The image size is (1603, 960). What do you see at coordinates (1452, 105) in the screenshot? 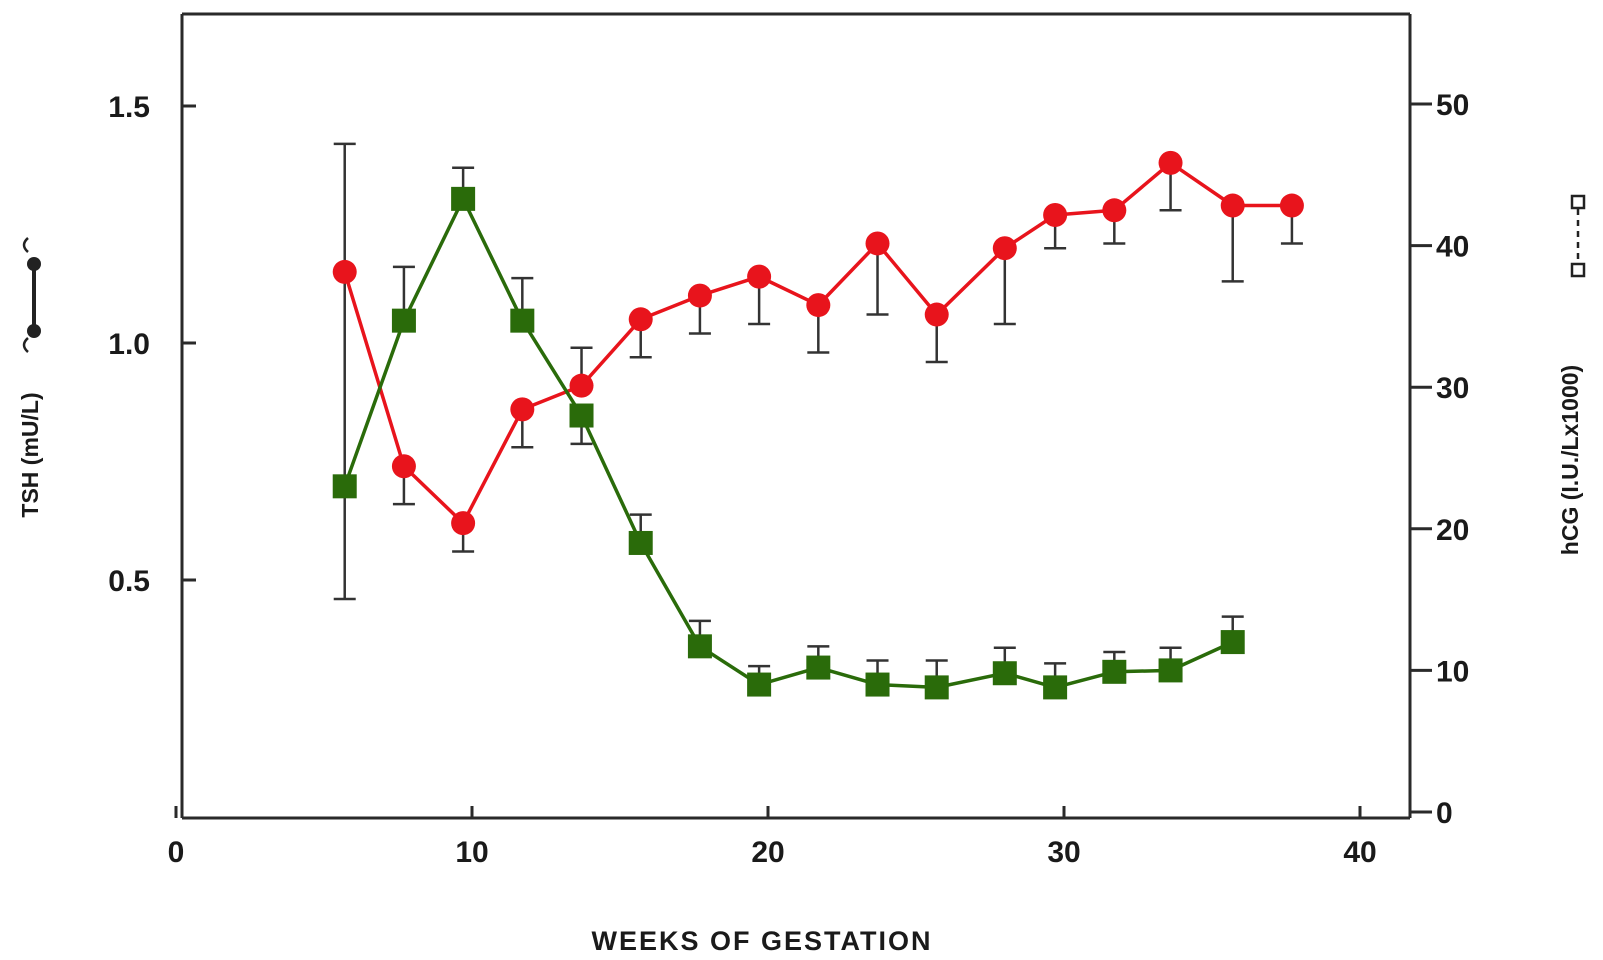
I see `y-right-tick-label: 50` at bounding box center [1452, 105].